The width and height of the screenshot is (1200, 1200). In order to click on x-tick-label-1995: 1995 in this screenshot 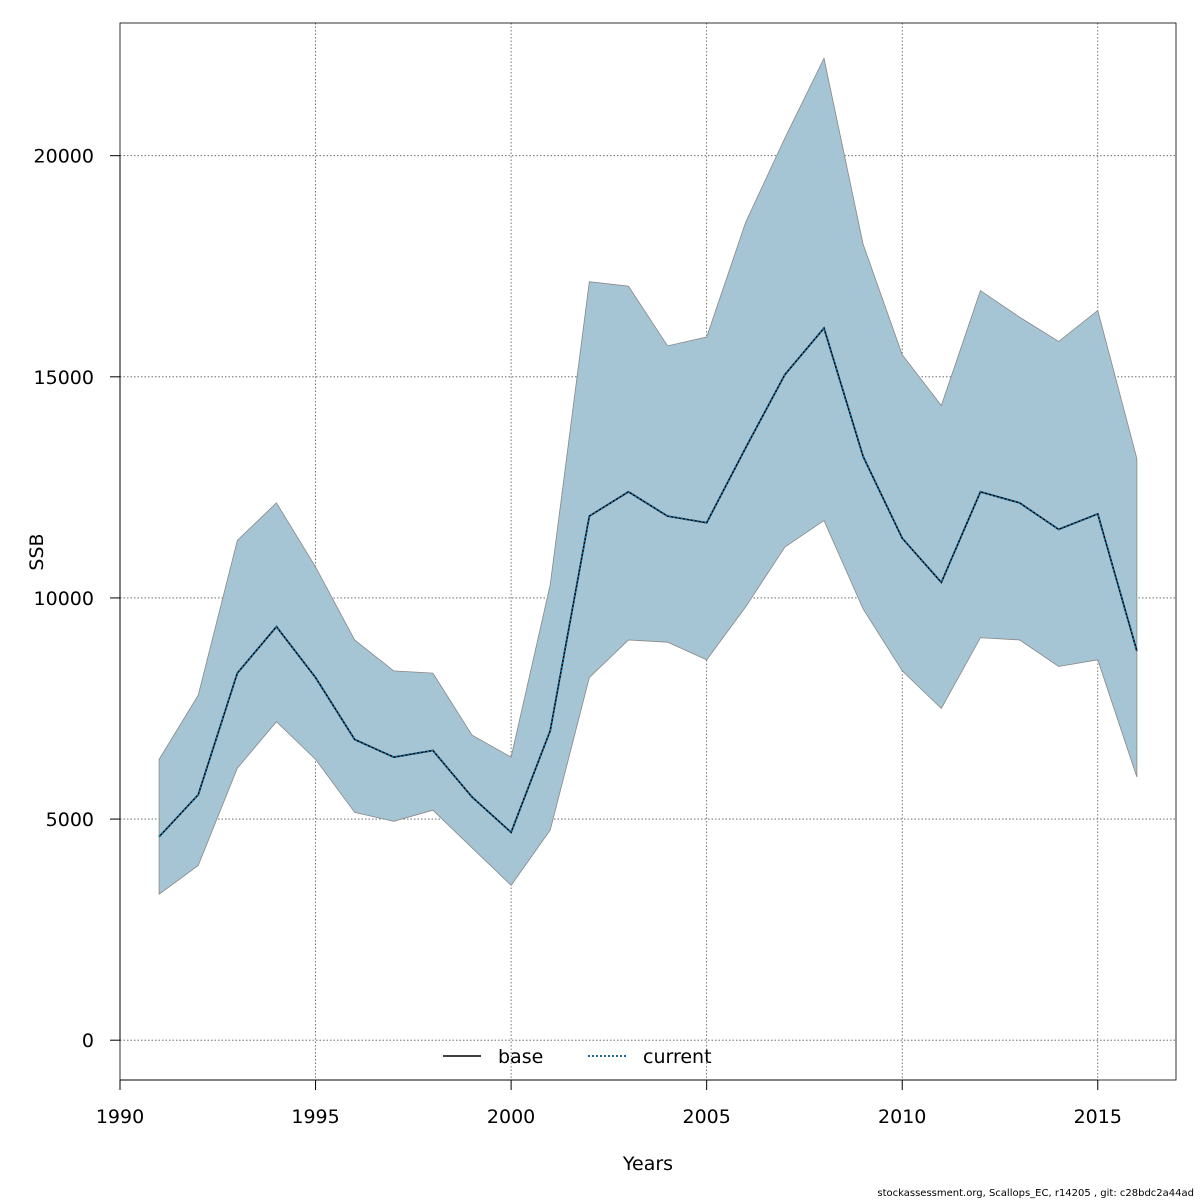, I will do `click(315, 1117)`.